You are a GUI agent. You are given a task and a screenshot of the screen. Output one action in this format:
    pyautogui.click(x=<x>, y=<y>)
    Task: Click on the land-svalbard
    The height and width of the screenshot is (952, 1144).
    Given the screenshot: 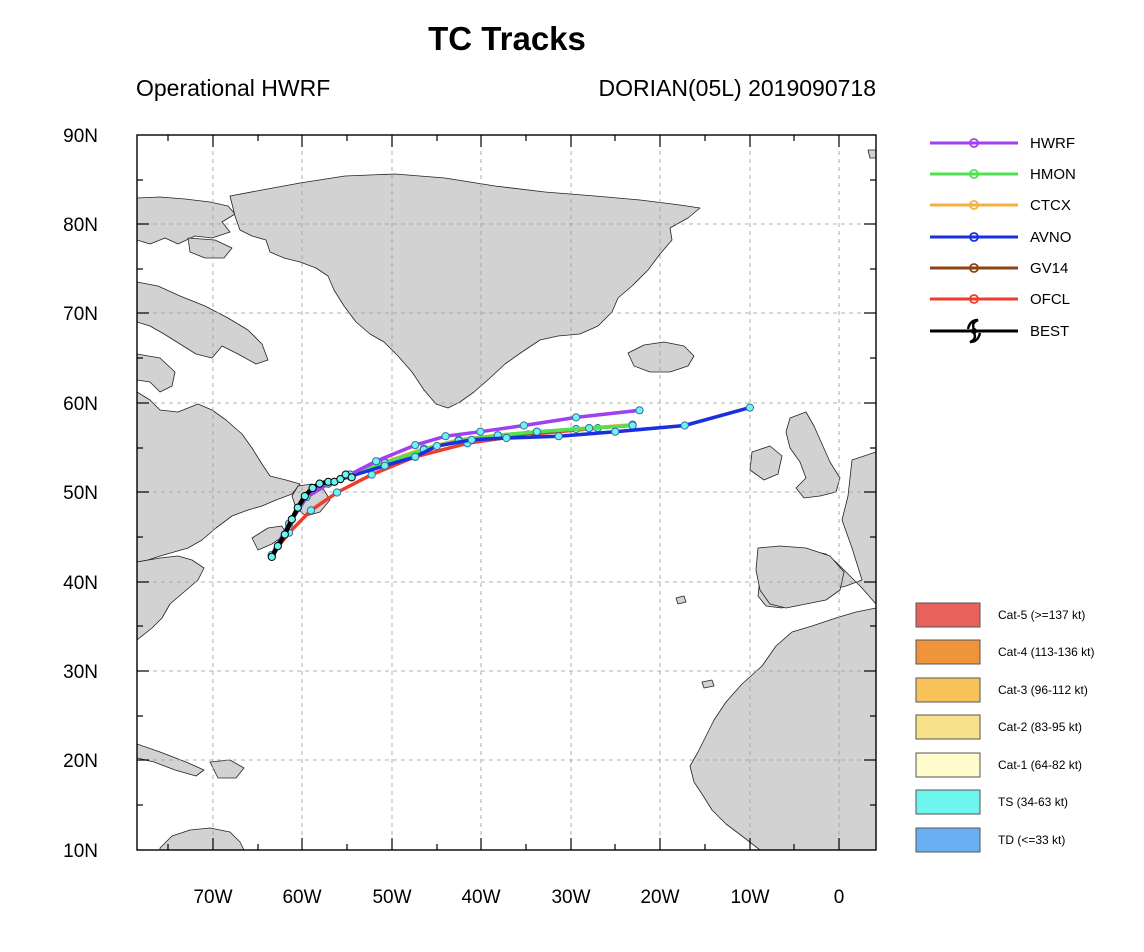 What is the action you would take?
    pyautogui.click(x=871, y=154)
    